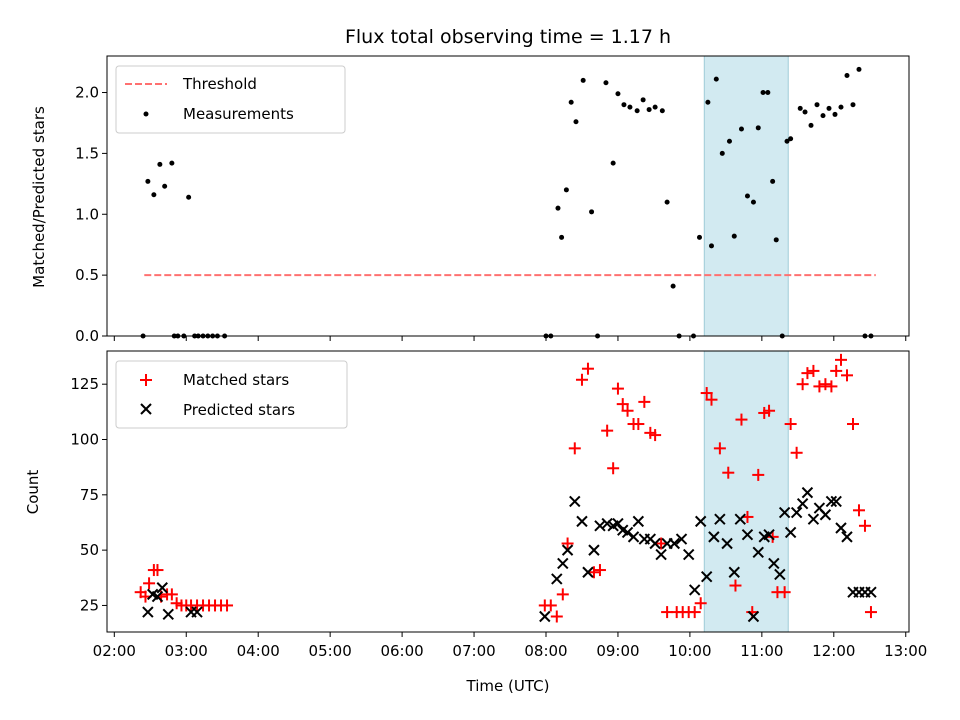 This screenshot has height=720, width=960. I want to click on y-tick-label: 25, so click(89, 605).